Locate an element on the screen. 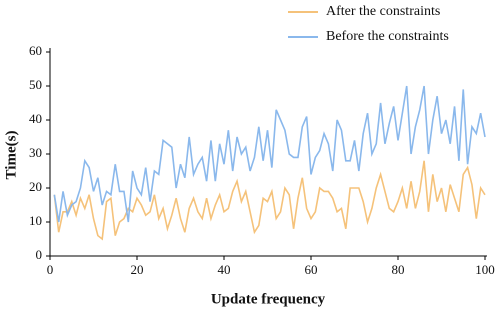 The image size is (500, 313). x-tick-label: 40 is located at coordinates (224, 269).